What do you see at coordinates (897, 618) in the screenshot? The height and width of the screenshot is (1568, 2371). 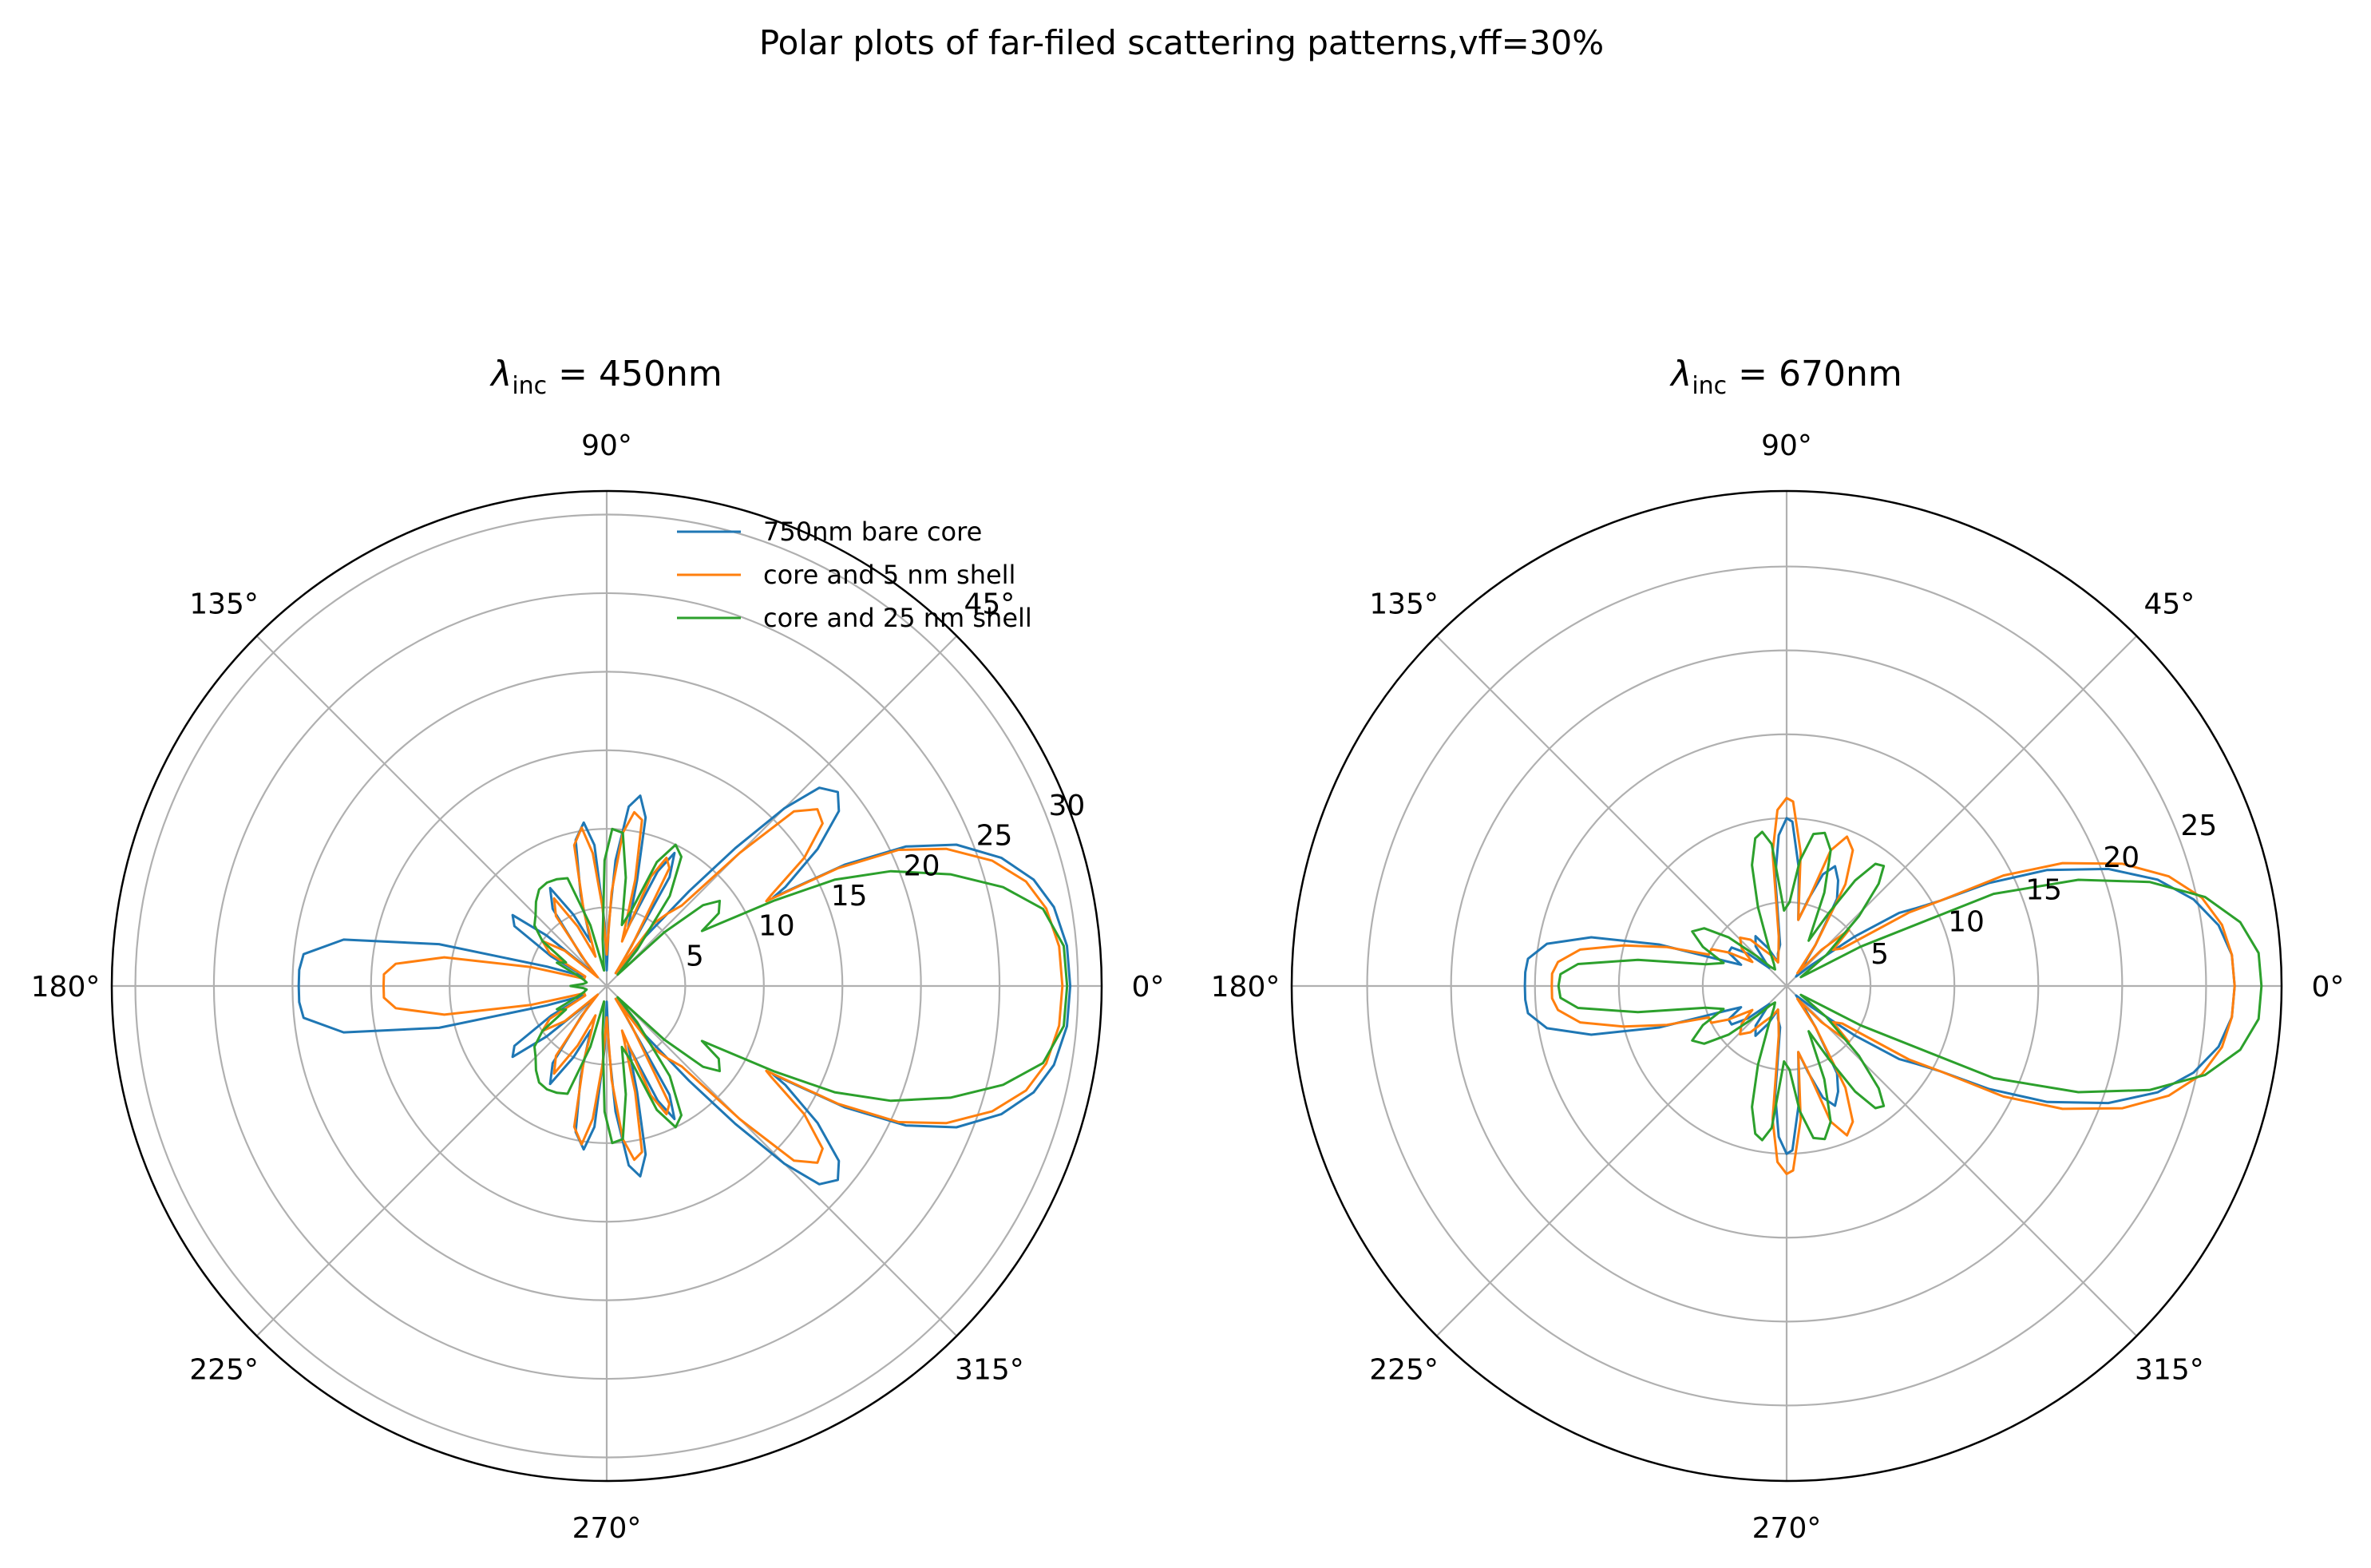 I see `legend-label: core and 25 nm shell` at bounding box center [897, 618].